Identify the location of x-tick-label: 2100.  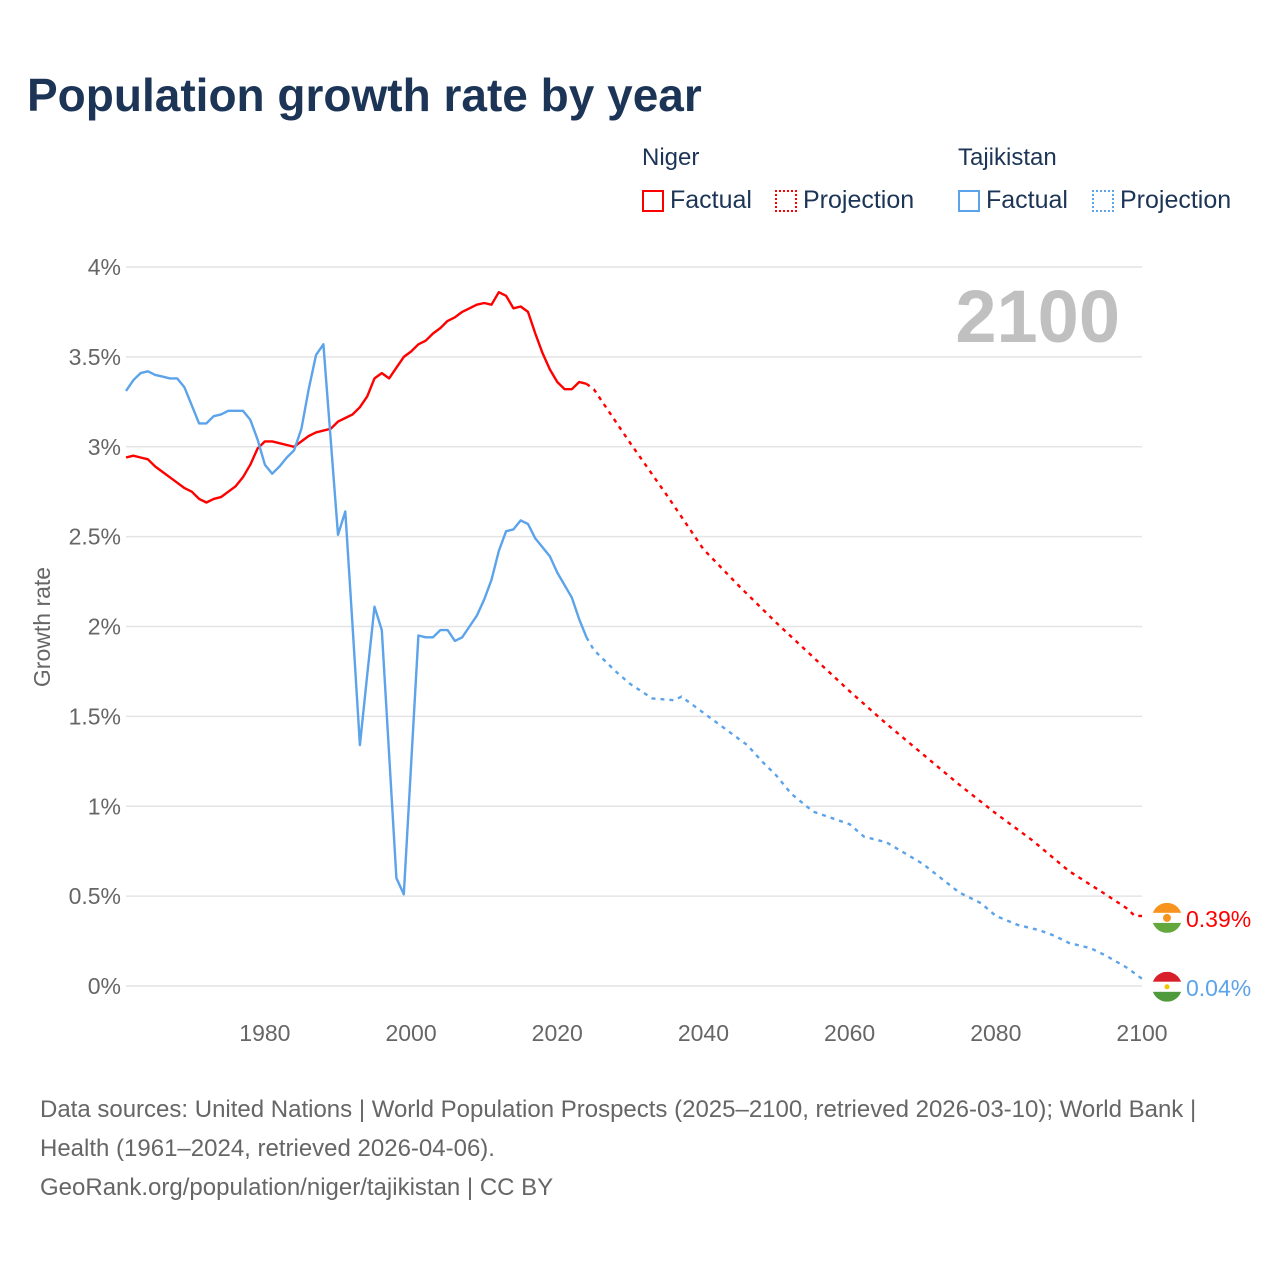
(1141, 1033).